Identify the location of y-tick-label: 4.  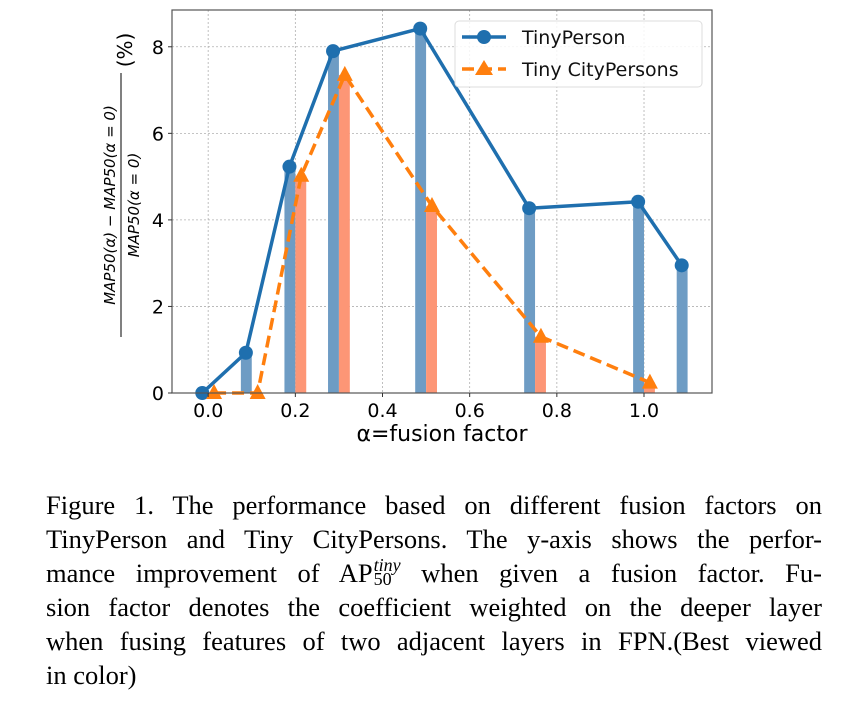
(158, 221).